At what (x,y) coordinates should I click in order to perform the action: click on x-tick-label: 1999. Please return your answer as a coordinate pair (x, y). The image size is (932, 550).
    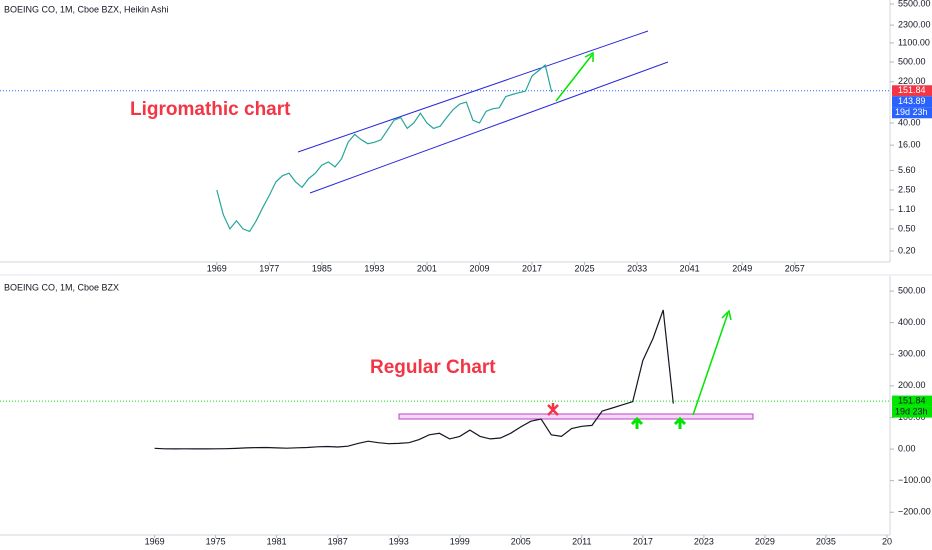
    Looking at the image, I should click on (460, 541).